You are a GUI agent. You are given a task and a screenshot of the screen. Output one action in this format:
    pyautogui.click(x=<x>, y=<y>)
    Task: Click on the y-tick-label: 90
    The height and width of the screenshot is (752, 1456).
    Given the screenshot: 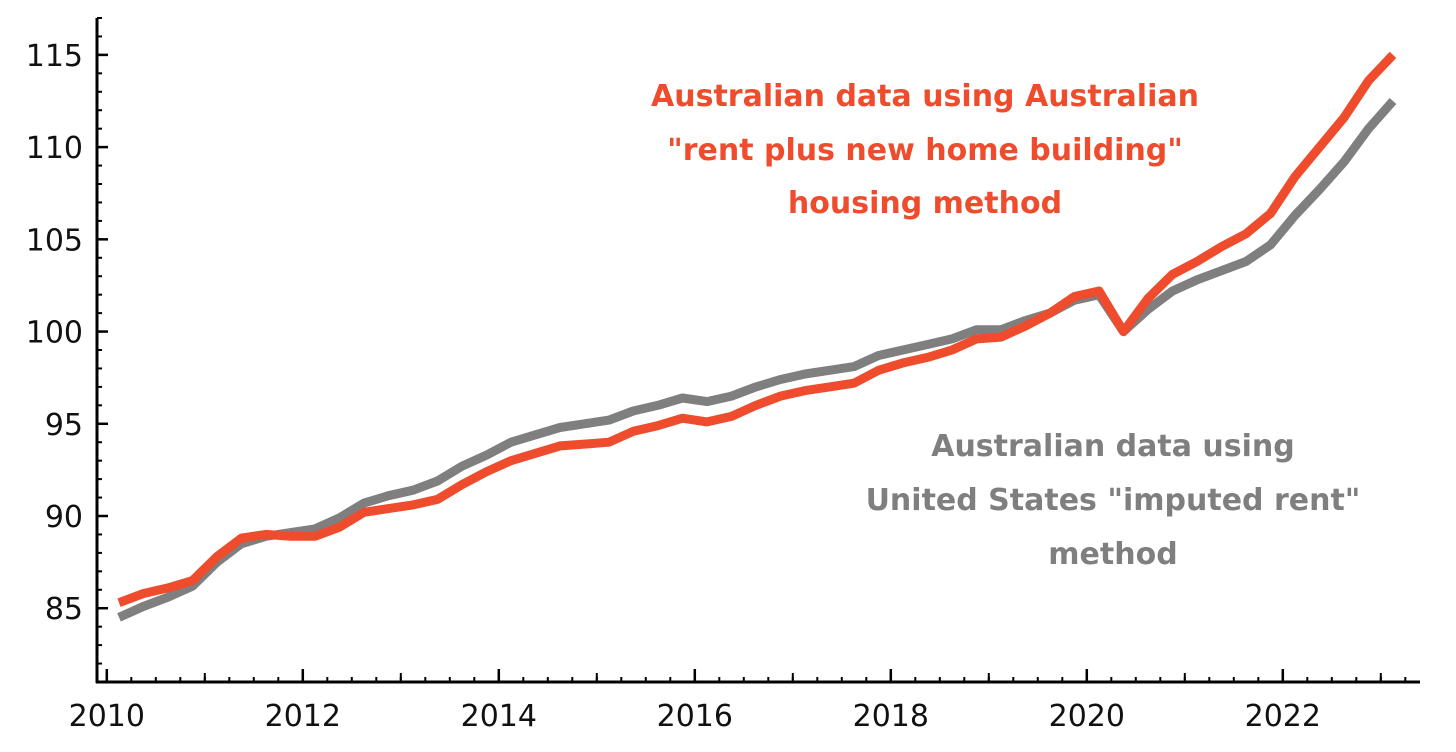 What is the action you would take?
    pyautogui.click(x=64, y=517)
    